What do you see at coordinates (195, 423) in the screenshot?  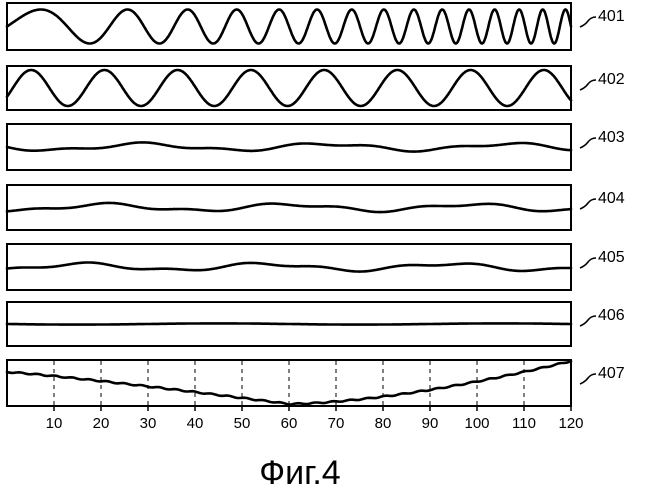 I see `tick-label: 40` at bounding box center [195, 423].